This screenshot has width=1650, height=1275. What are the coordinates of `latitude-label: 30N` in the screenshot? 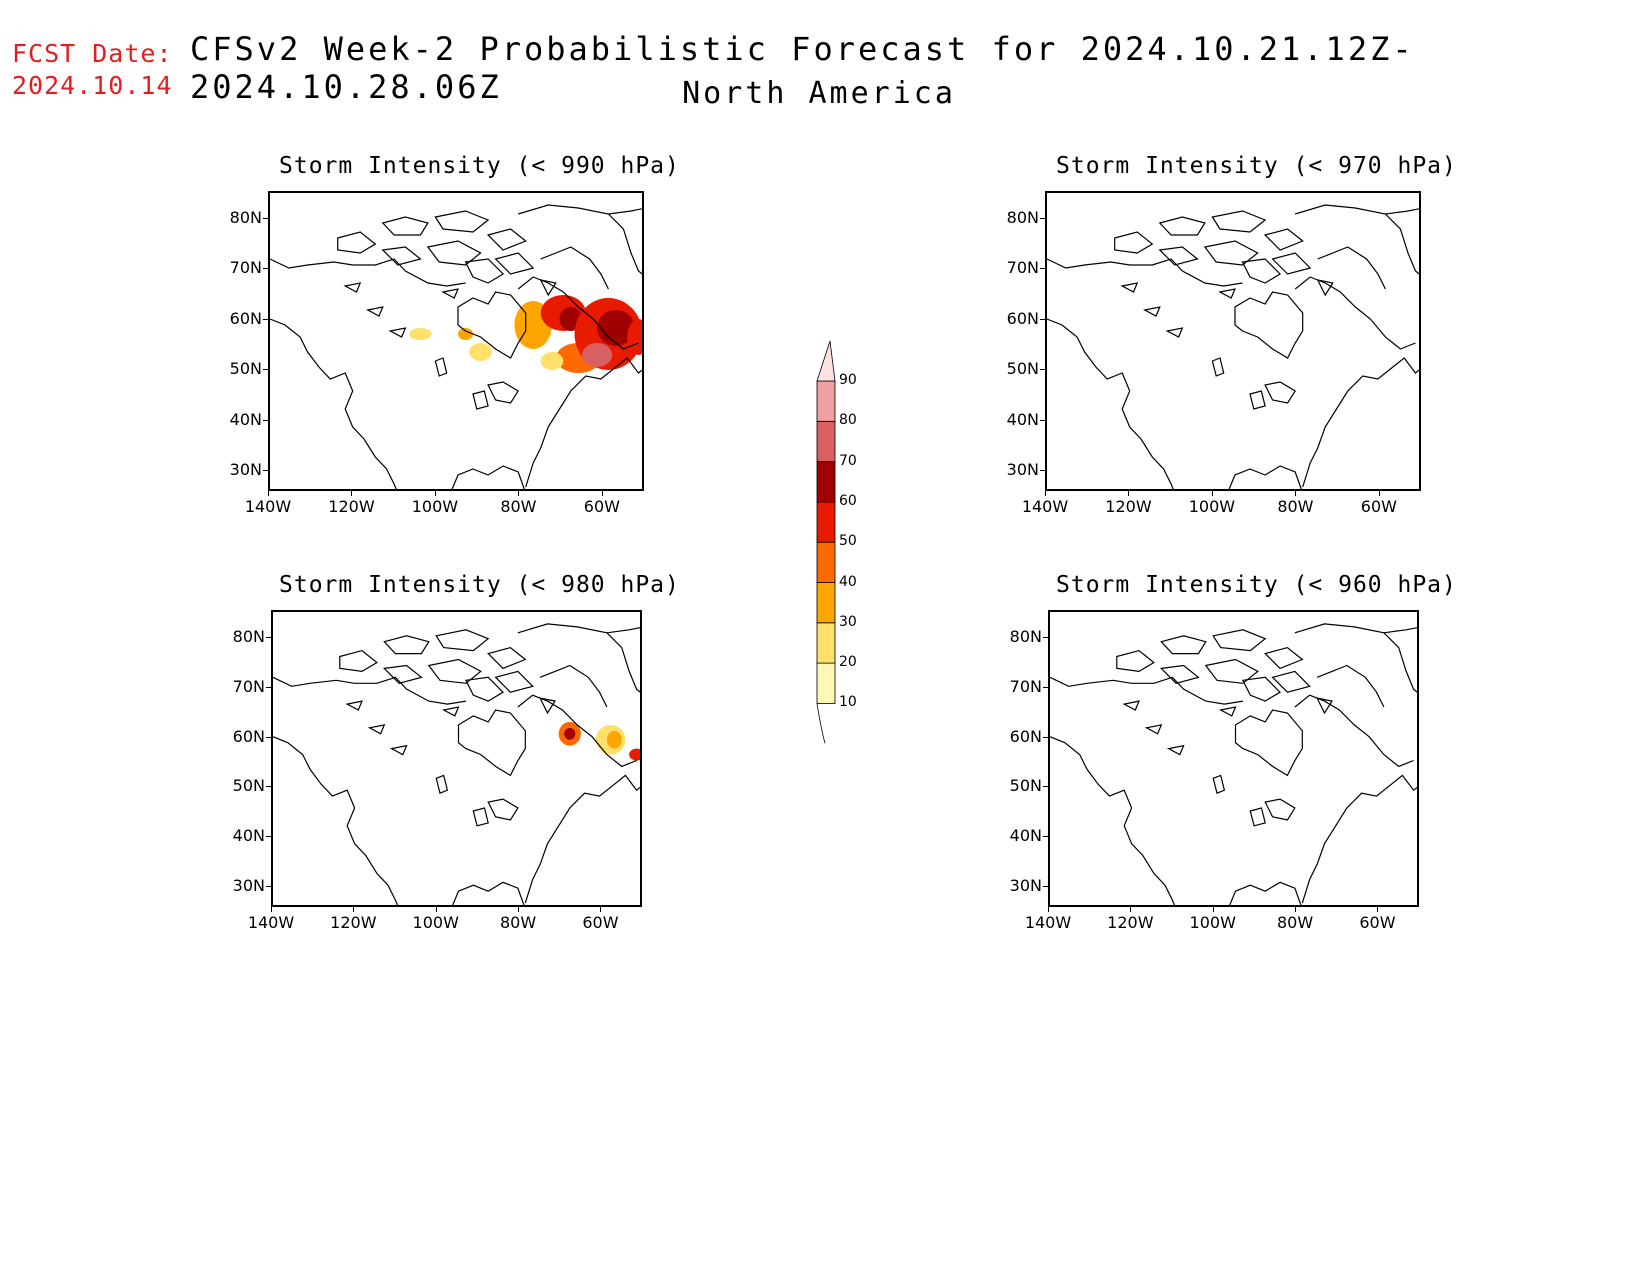 It's located at (1025, 886).